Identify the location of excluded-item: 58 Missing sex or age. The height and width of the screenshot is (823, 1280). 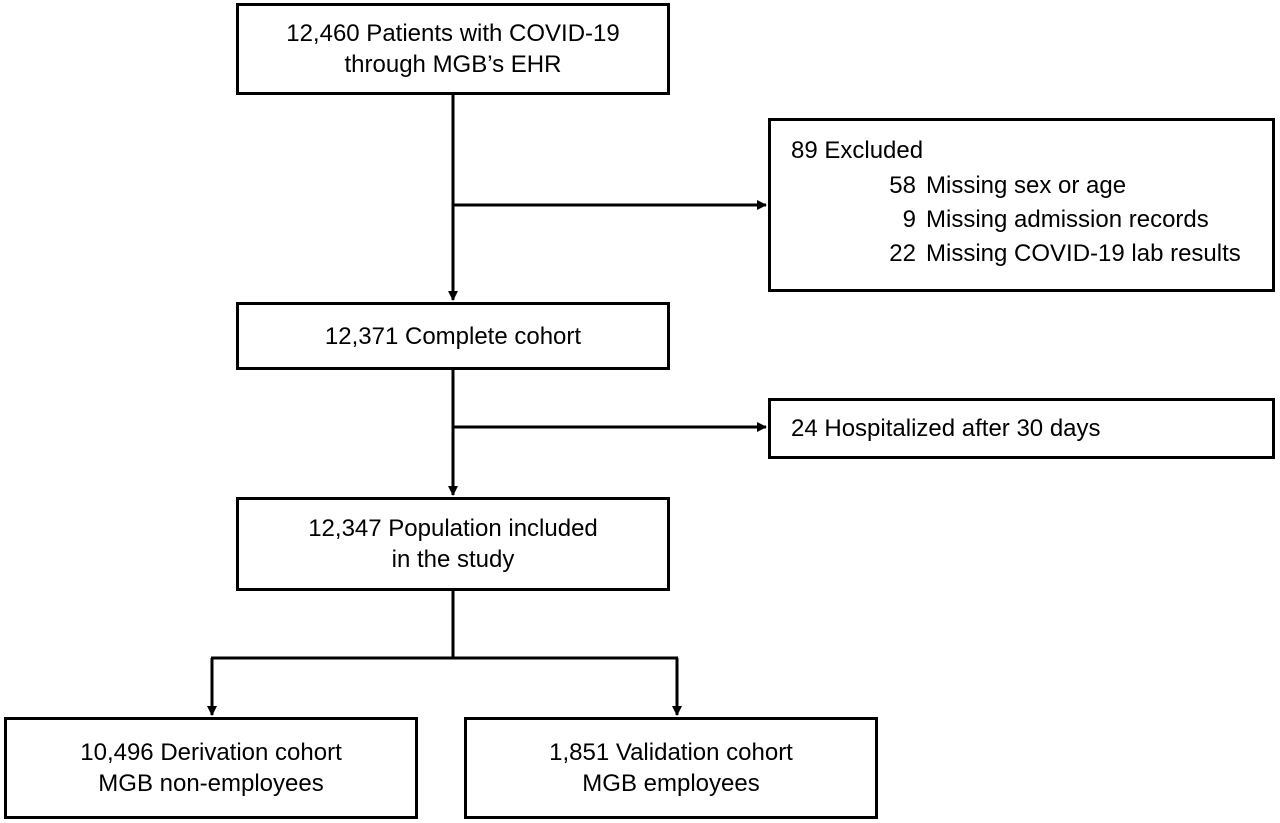
(1031, 185).